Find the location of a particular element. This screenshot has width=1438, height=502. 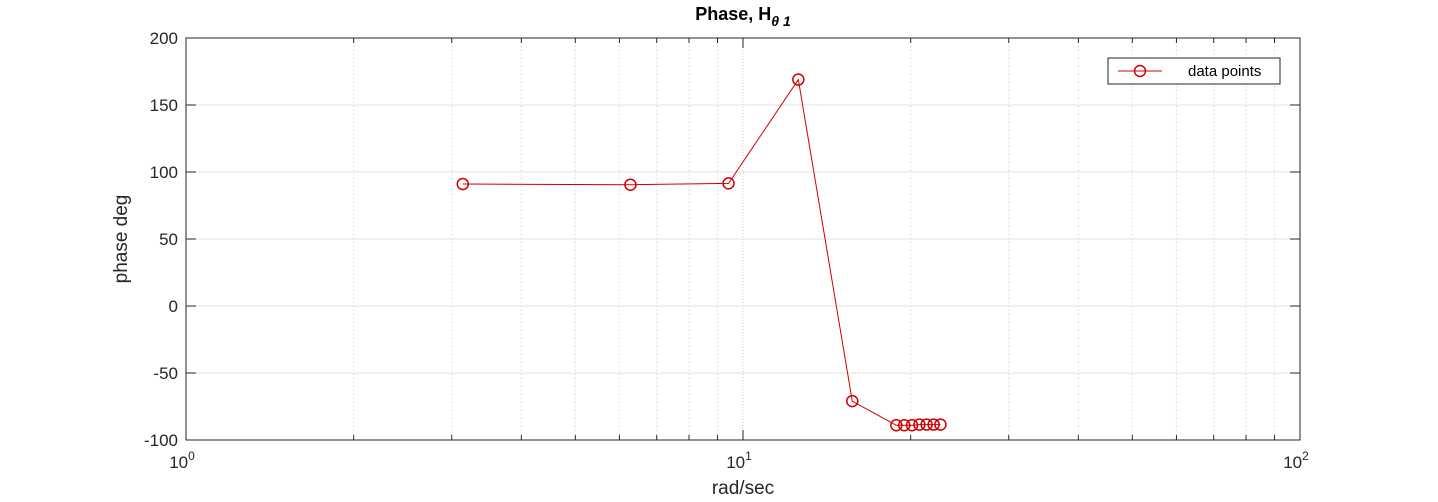

x-tick-label: 10¹ is located at coordinates (739, 460).